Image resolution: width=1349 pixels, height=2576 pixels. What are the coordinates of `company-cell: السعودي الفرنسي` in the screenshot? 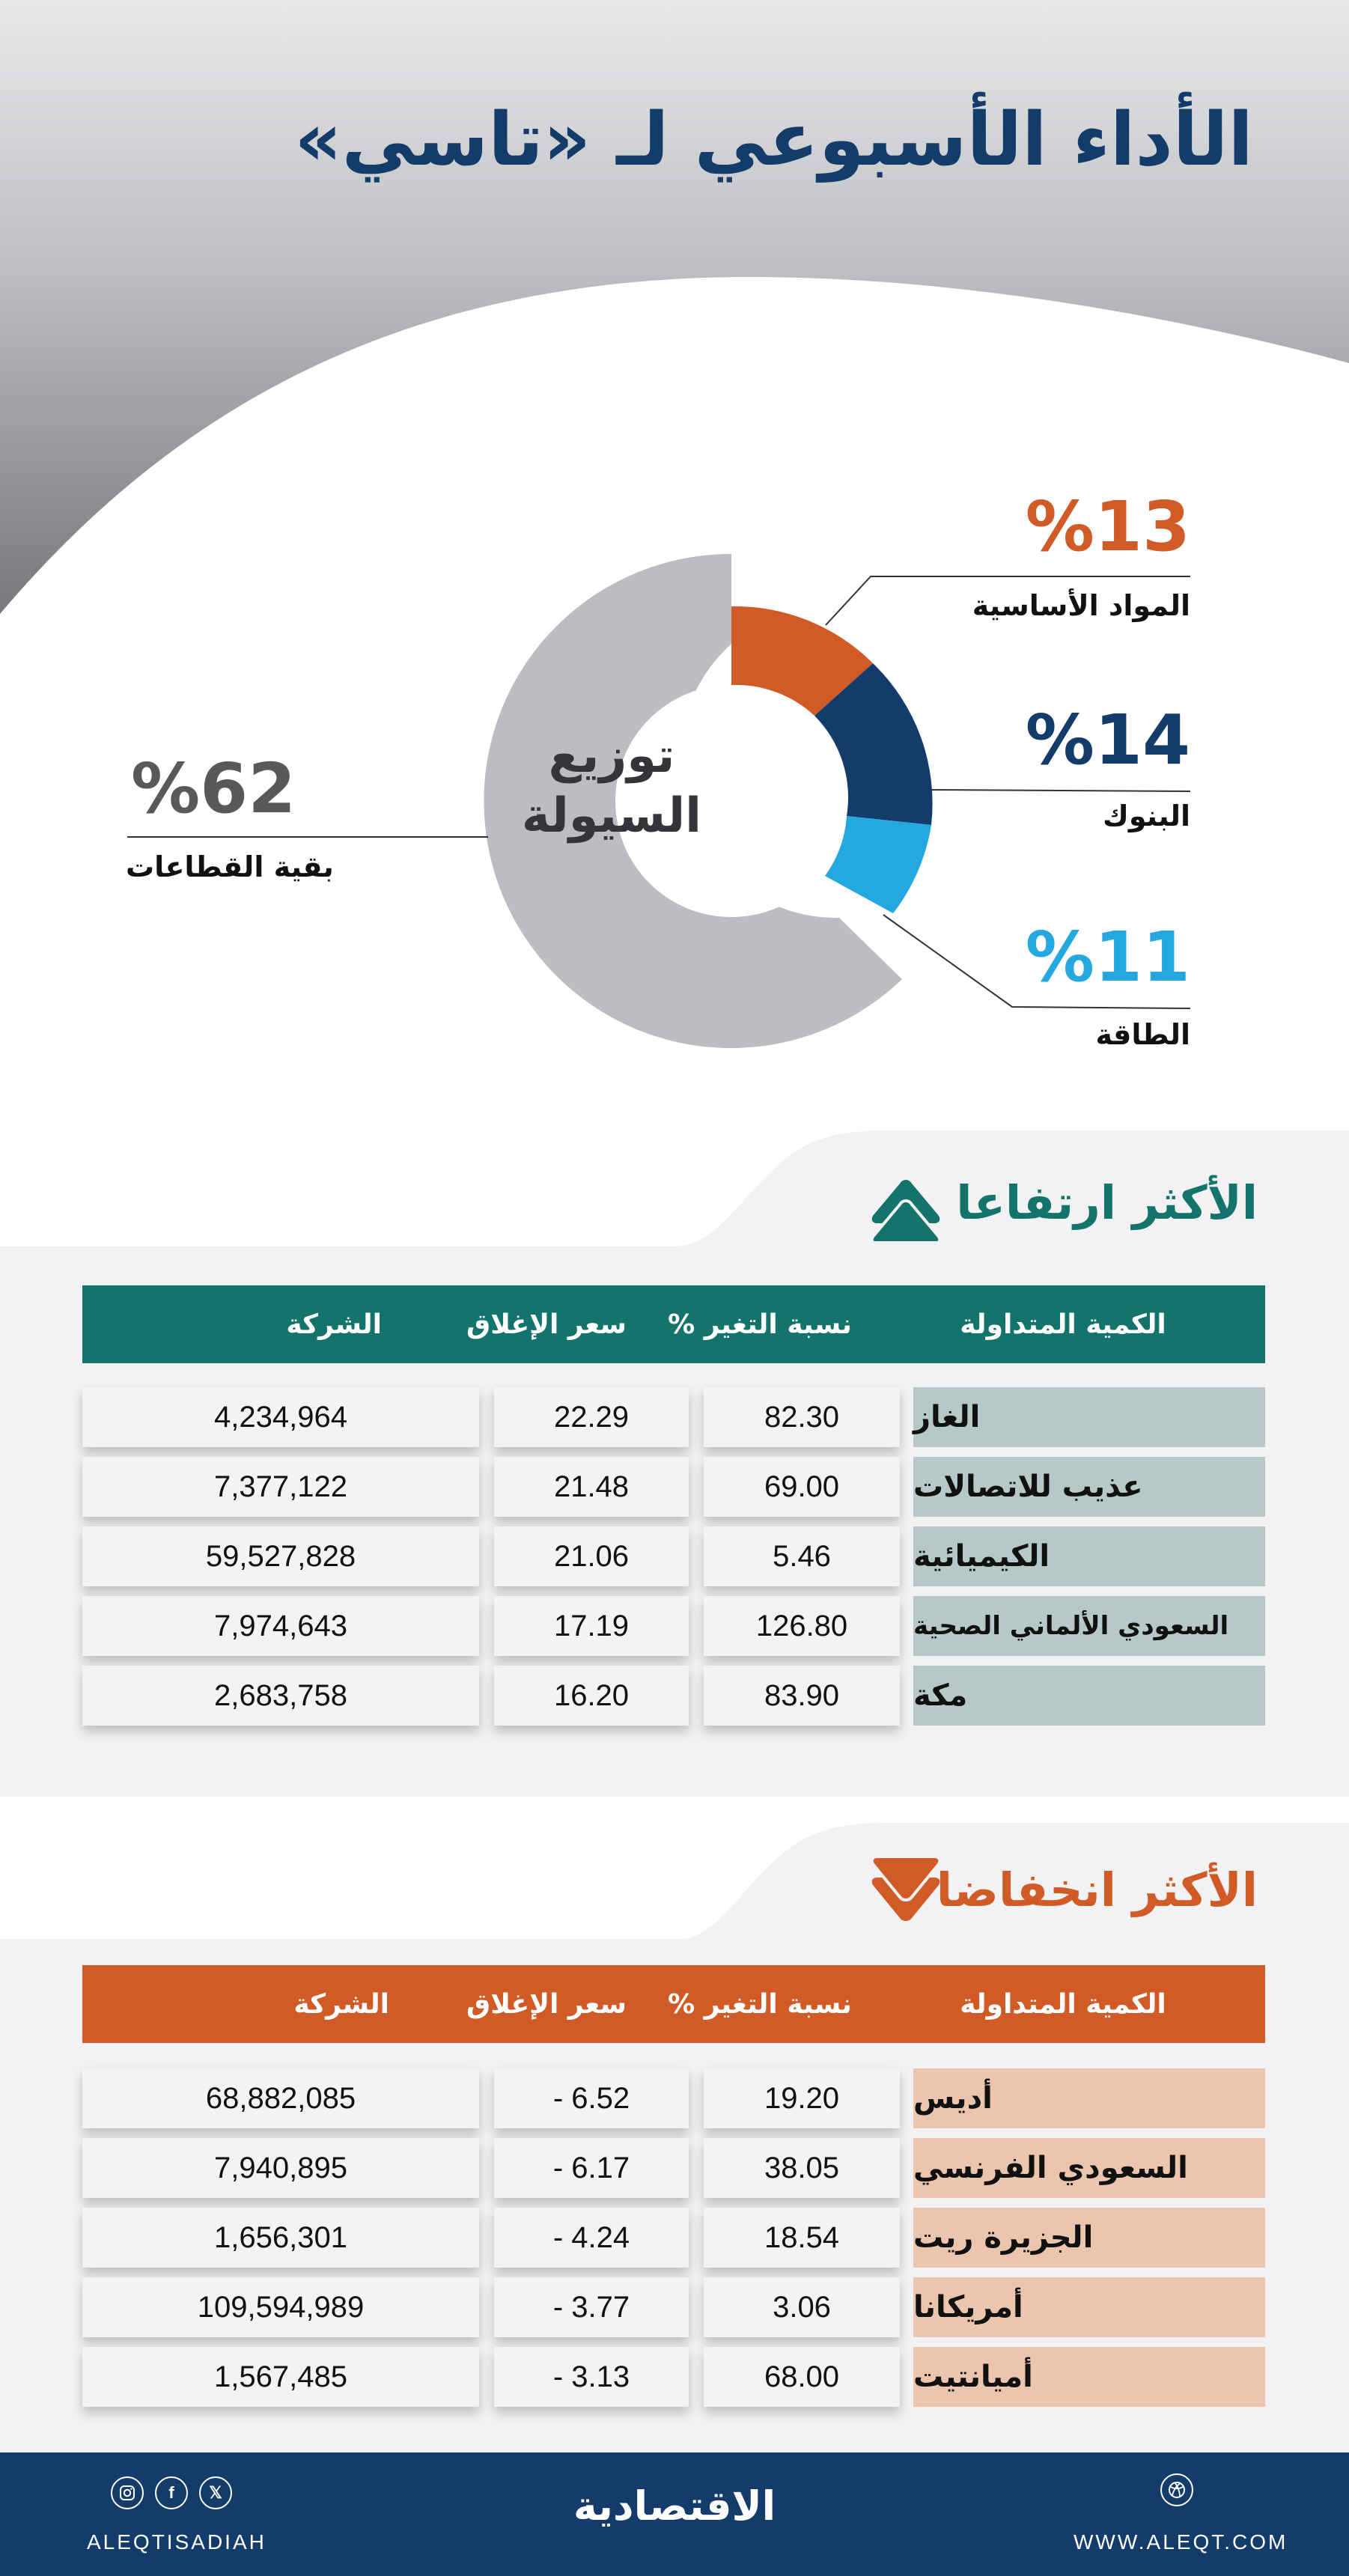 It's located at (1089, 2168).